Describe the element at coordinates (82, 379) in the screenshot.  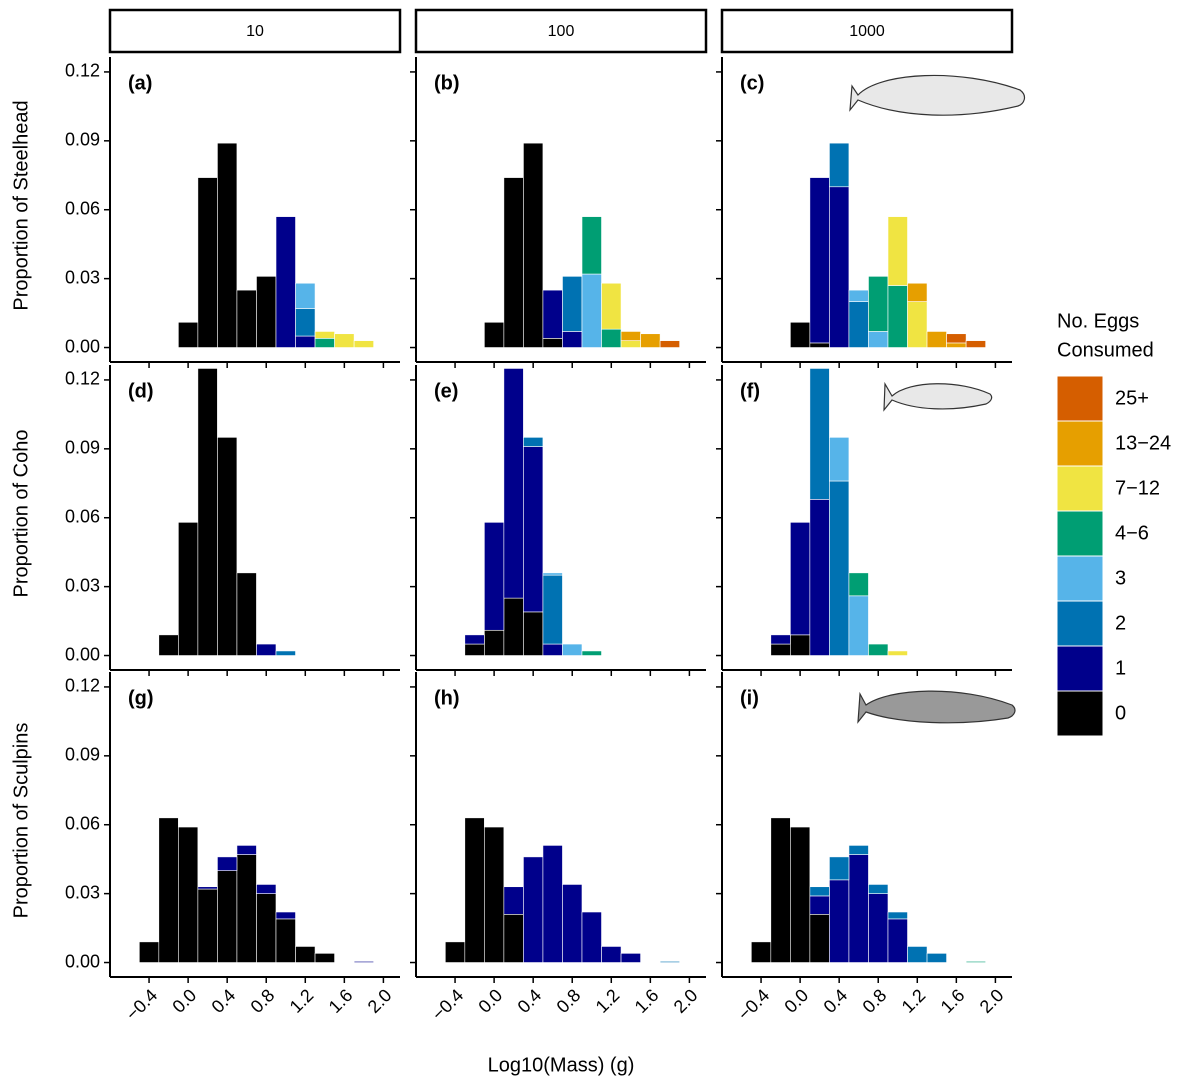
I see `y-tick-label: 0.12` at that location.